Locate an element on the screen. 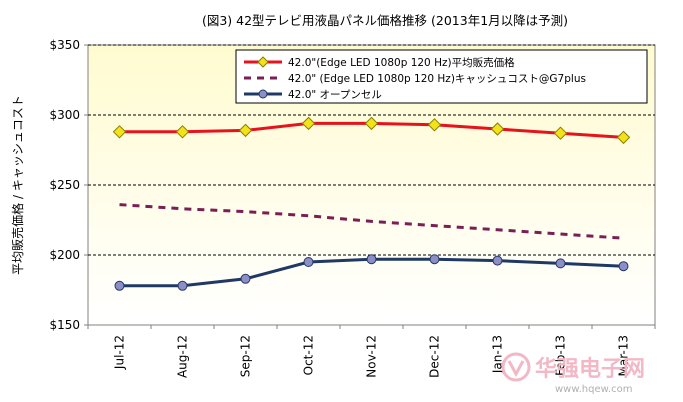 Image resolution: width=683 pixels, height=402 pixels. watermark-logo-icon is located at coordinates (516, 367).